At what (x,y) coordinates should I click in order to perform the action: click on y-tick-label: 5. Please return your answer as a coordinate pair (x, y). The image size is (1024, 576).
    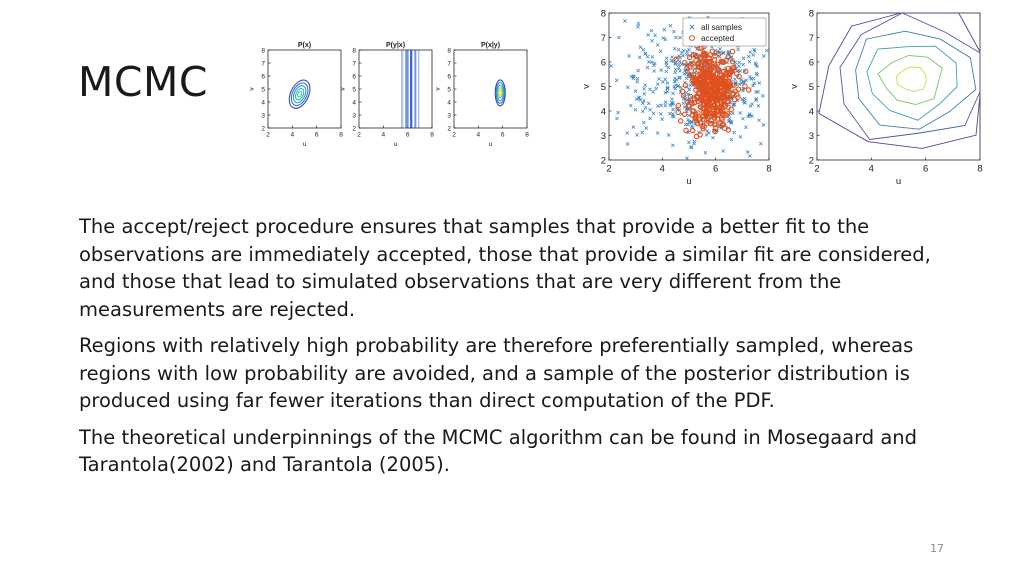
    Looking at the image, I should click on (263, 89).